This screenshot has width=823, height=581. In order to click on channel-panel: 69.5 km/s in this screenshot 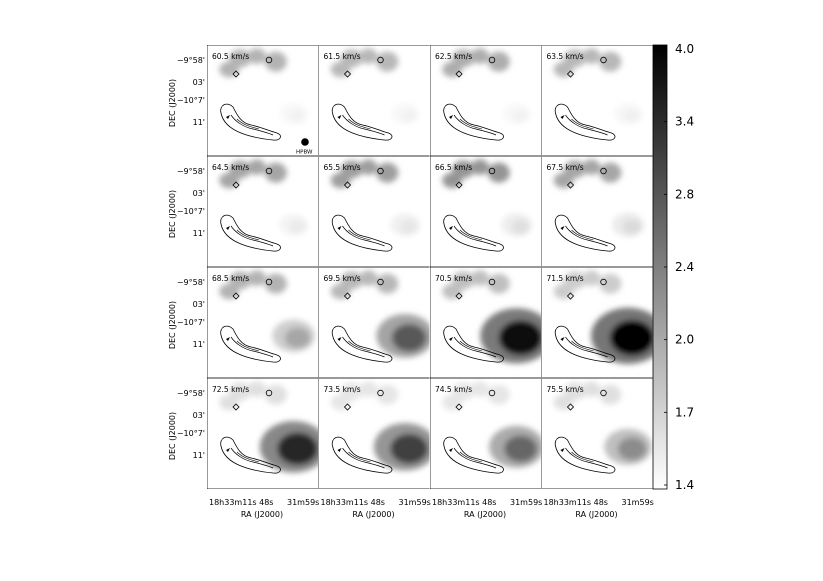, I will do `click(374, 322)`.